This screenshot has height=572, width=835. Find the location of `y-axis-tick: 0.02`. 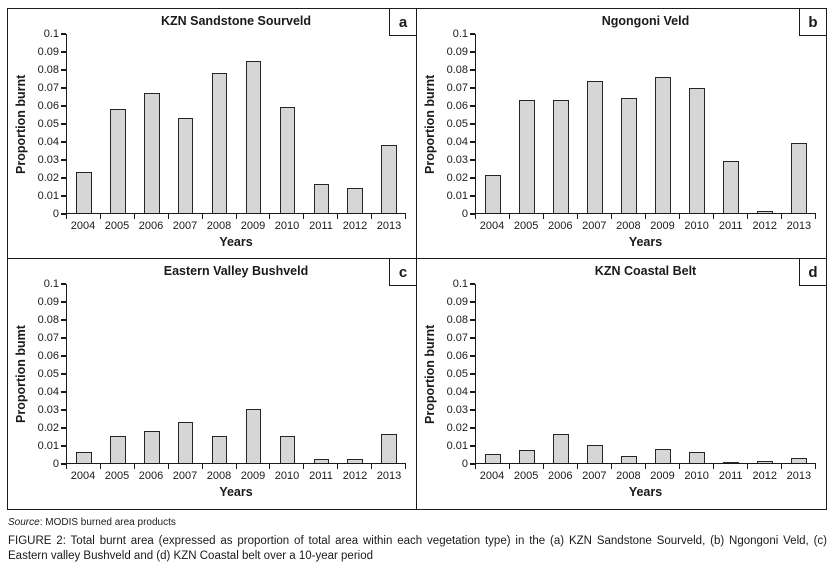

y-axis-tick: 0.02 is located at coordinates (52, 178).